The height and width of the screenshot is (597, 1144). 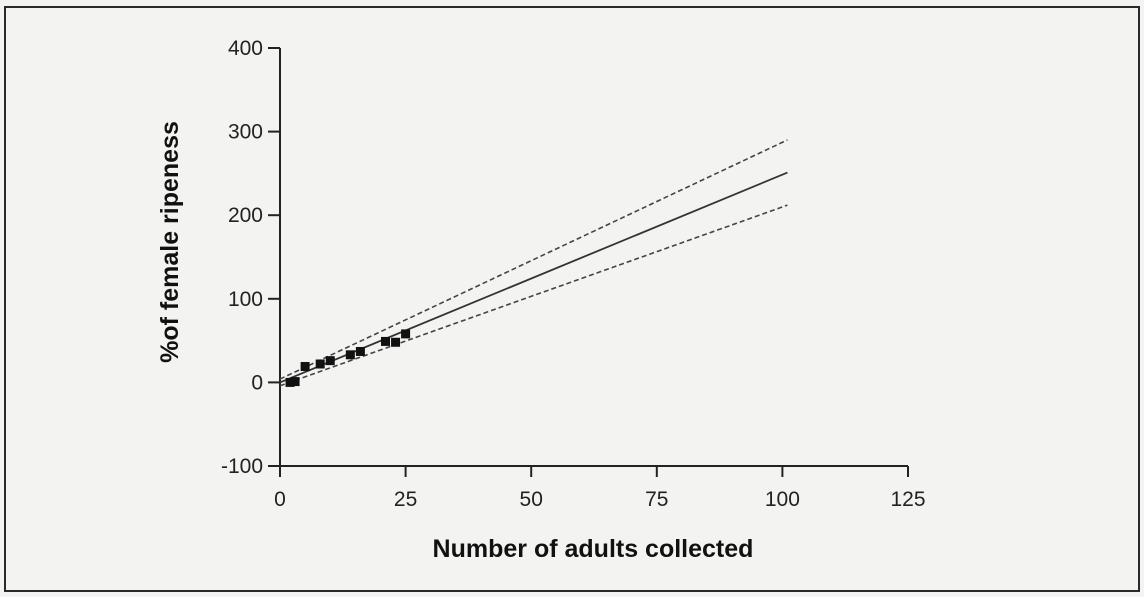 I want to click on y-tick-label: -100, so click(x=242, y=466).